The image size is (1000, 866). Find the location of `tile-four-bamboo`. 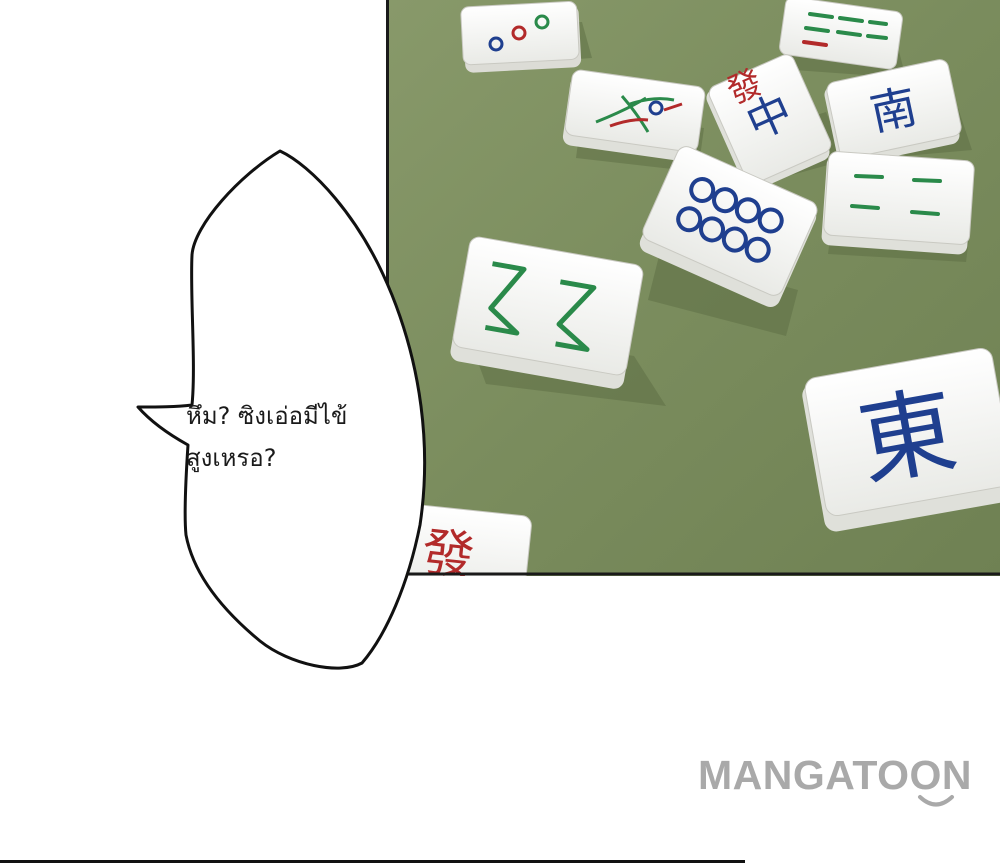

tile-four-bamboo is located at coordinates (898, 206).